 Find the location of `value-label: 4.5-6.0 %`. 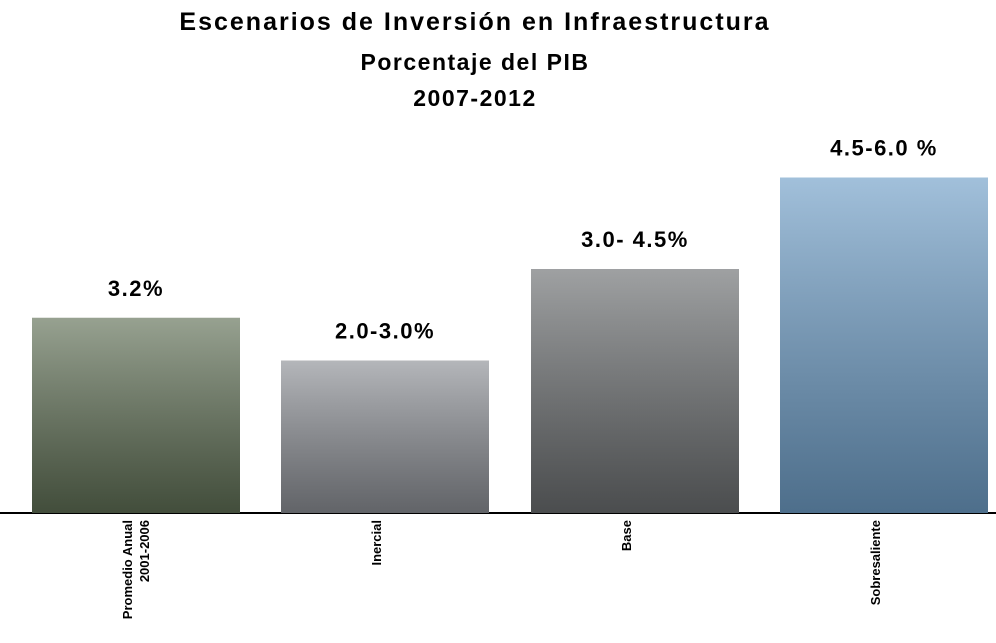

value-label: 4.5-6.0 % is located at coordinates (884, 148).